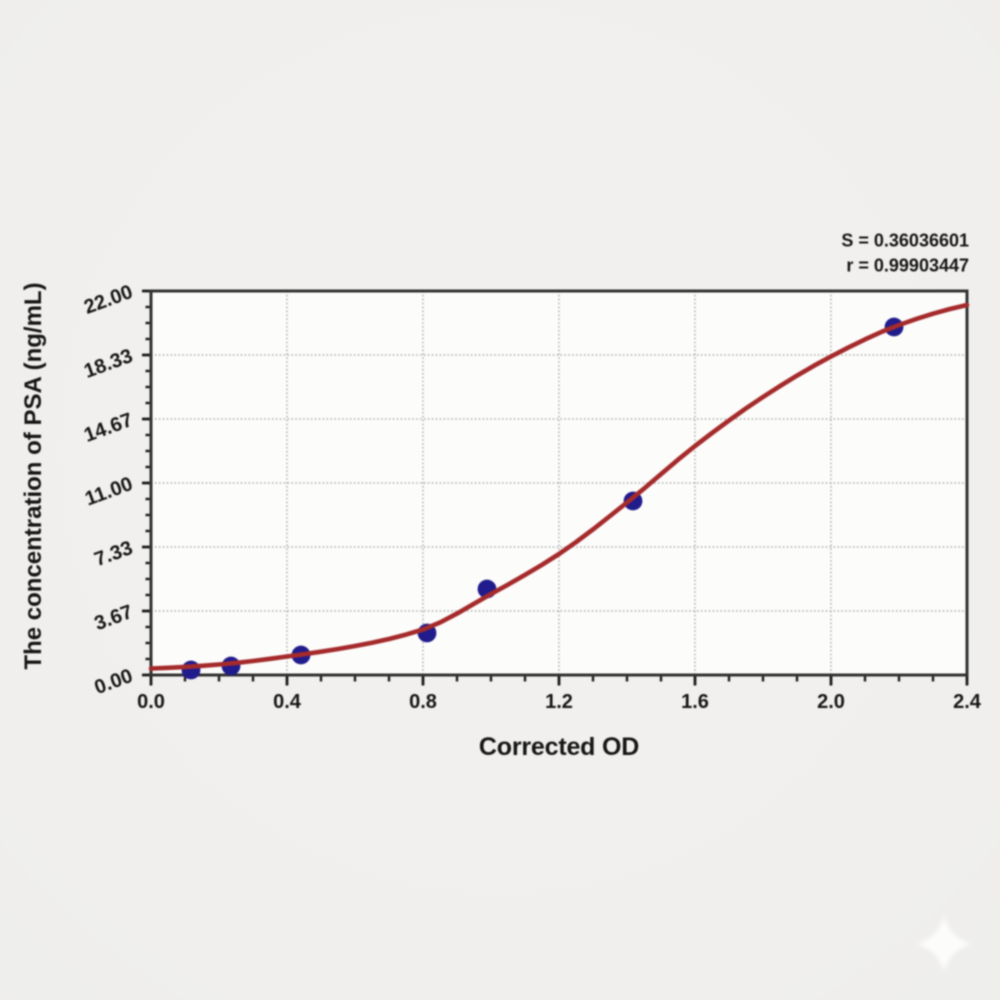 Image resolution: width=1000 pixels, height=1000 pixels. I want to click on svg-text: 1.2, so click(559, 702).